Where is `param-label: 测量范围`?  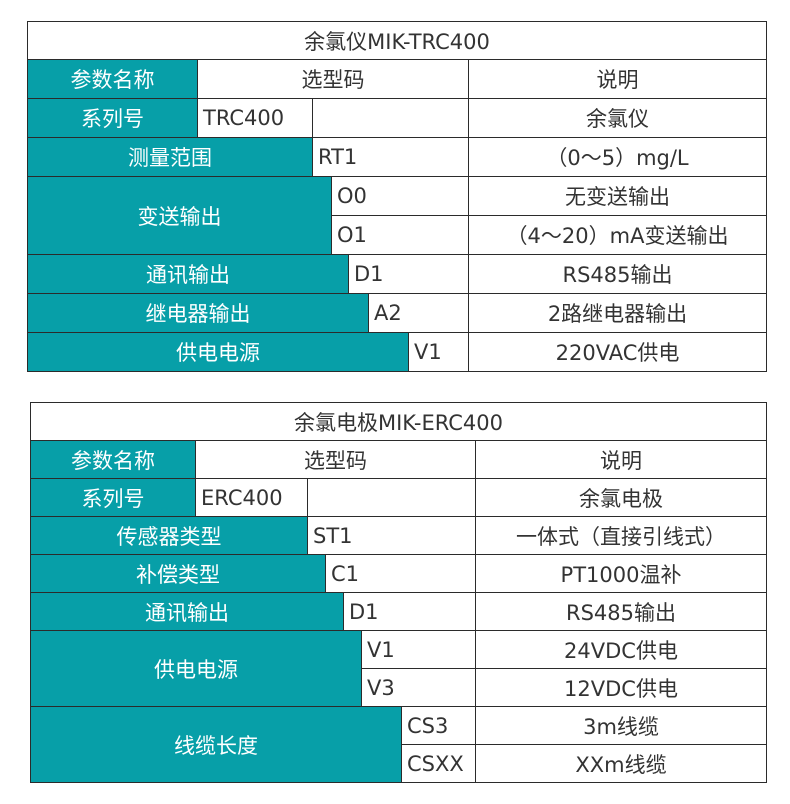
param-label: 测量范围 is located at coordinates (170, 157).